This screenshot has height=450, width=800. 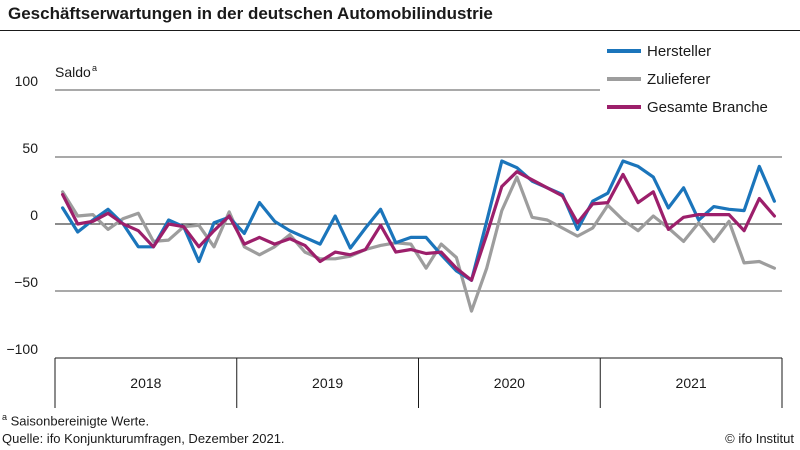 I want to click on footnote-text: Saisonbereinigte Werte., so click(x=78, y=421).